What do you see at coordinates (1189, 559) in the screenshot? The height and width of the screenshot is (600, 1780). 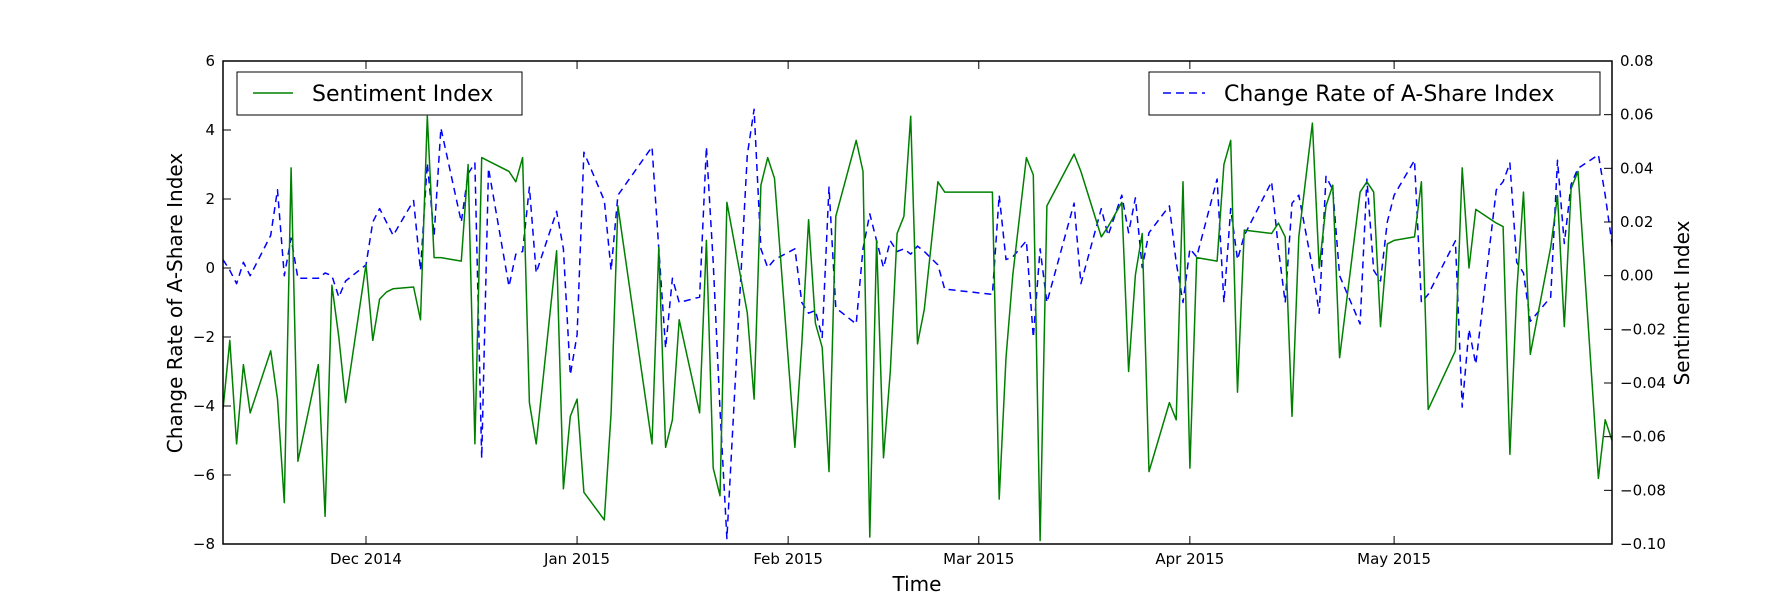 I see `x-tick-label: Apr 2015` at bounding box center [1189, 559].